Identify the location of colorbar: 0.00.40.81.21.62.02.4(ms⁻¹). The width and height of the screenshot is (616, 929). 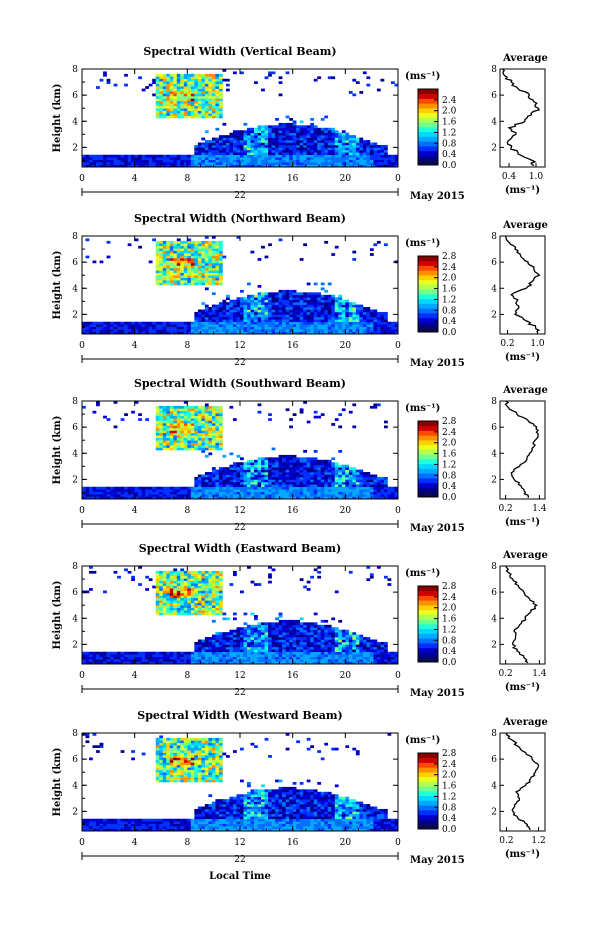
(431, 121).